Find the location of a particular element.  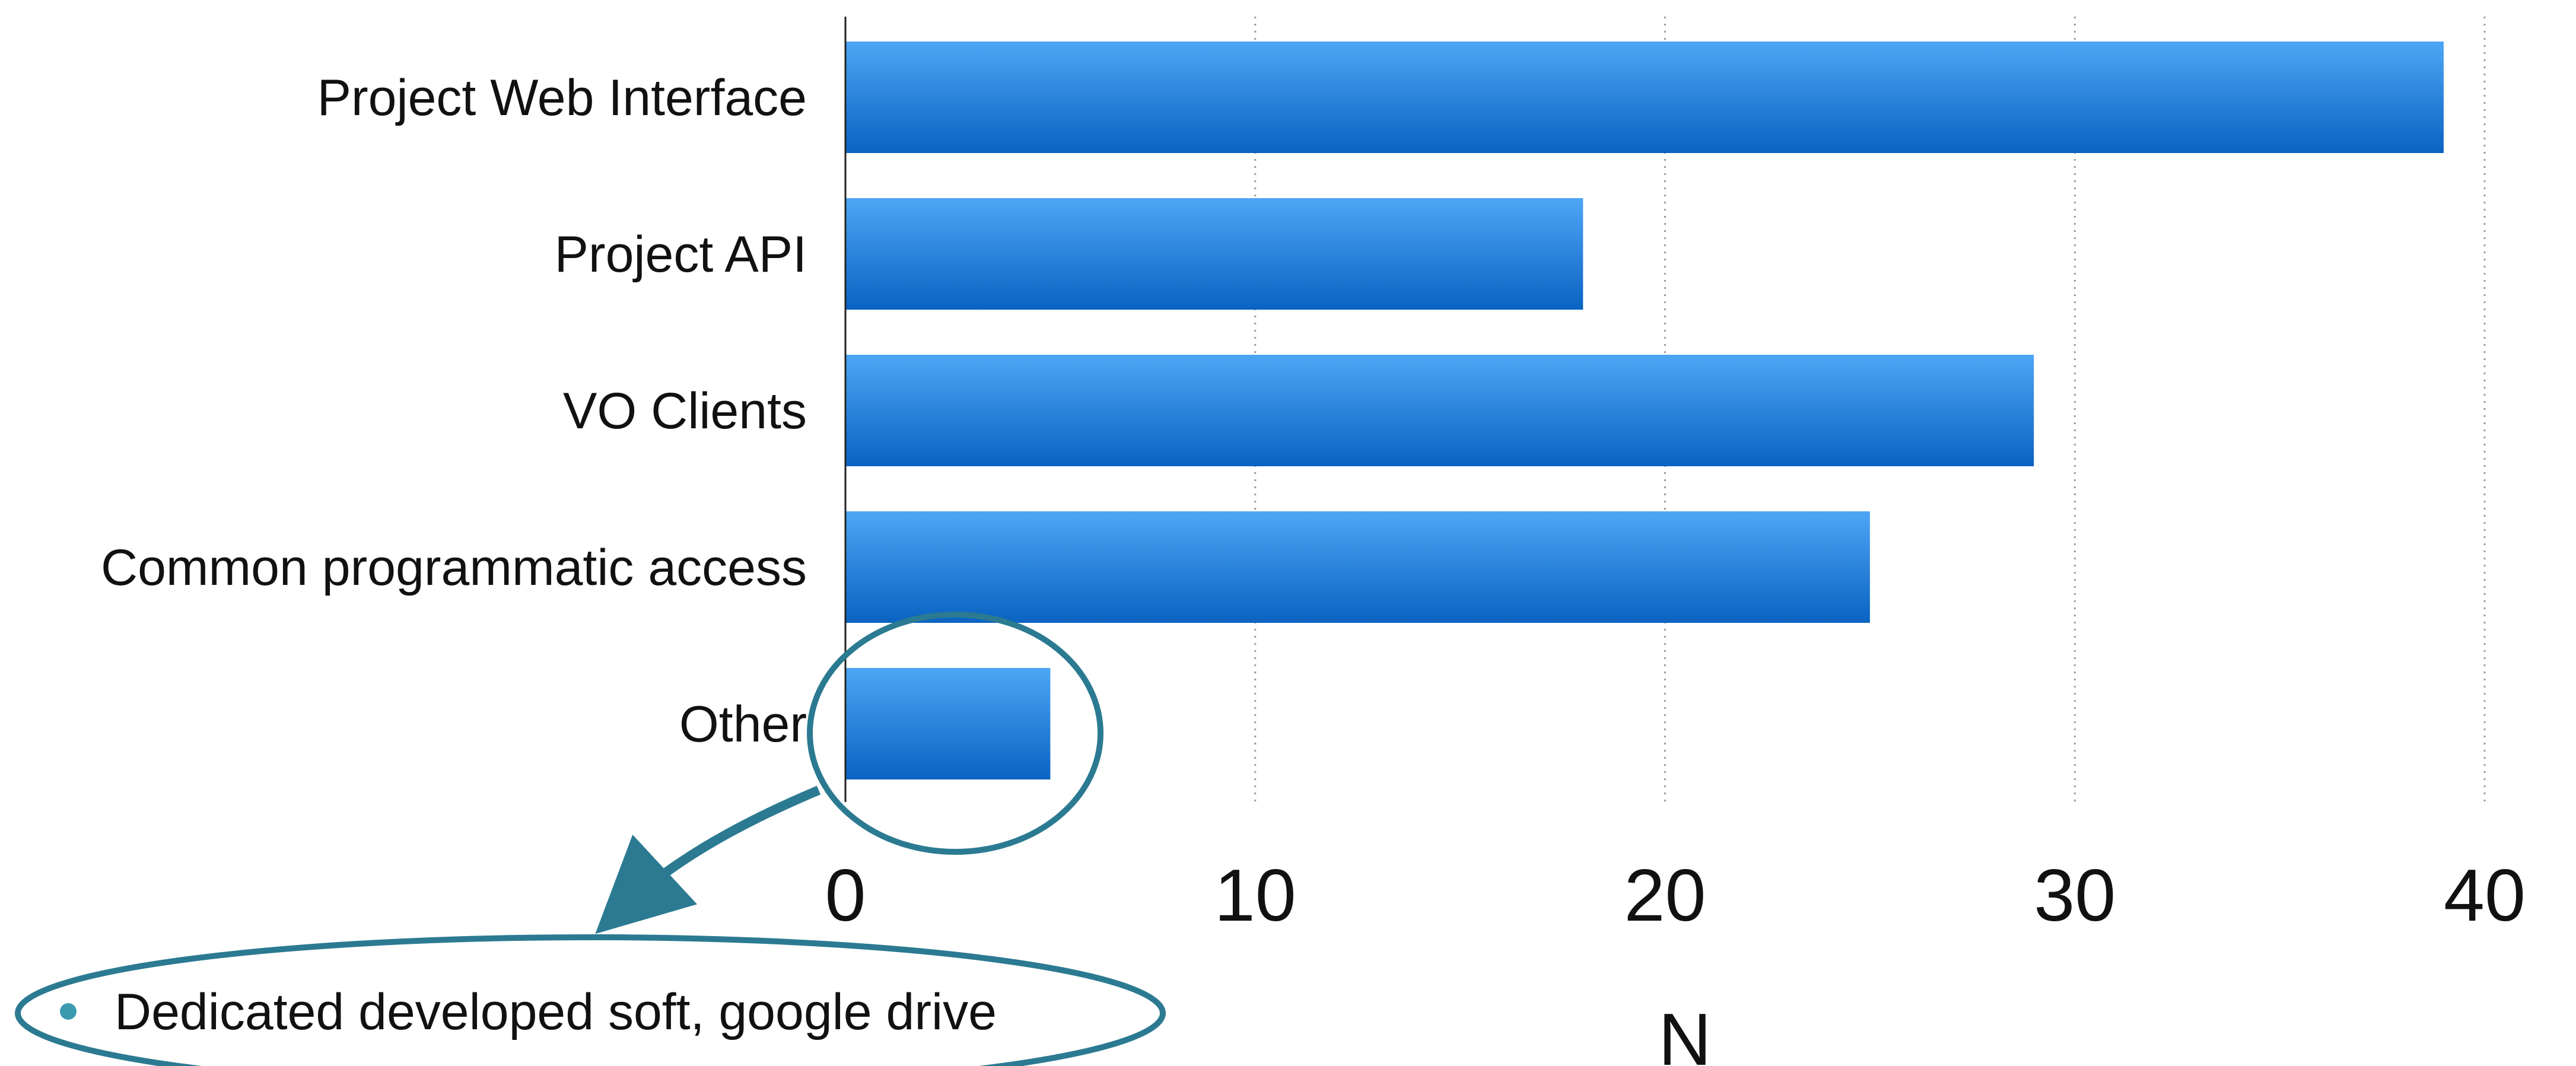

bar-vo-clients is located at coordinates (1439, 411).